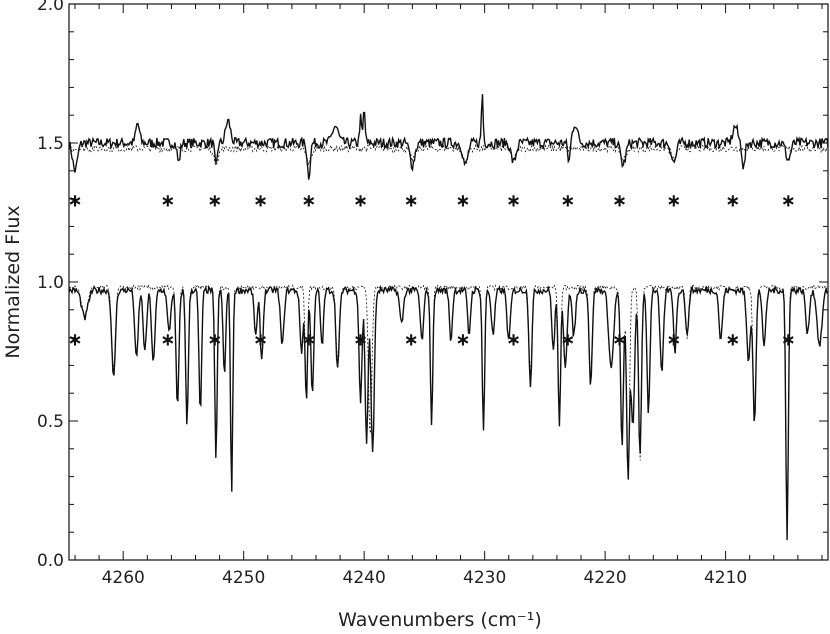 The image size is (830, 634). I want to click on y-tick-label: 1.0, so click(50, 283).